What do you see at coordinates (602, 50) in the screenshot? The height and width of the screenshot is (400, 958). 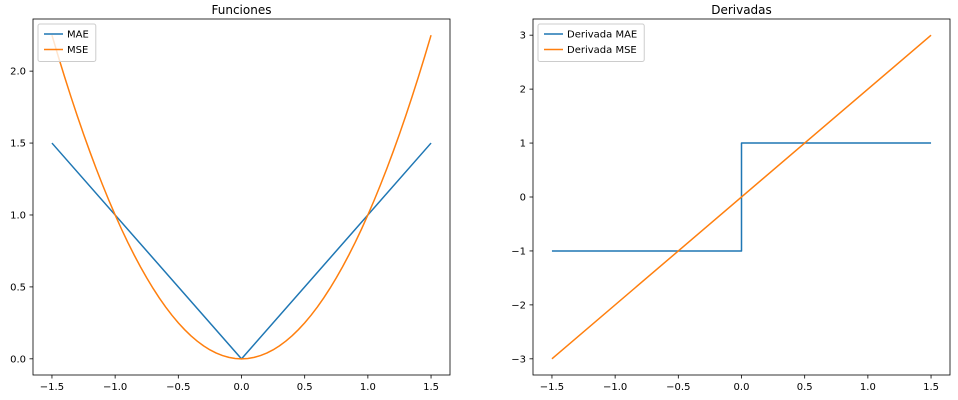 I see `legend-label: Derivada MSE` at bounding box center [602, 50].